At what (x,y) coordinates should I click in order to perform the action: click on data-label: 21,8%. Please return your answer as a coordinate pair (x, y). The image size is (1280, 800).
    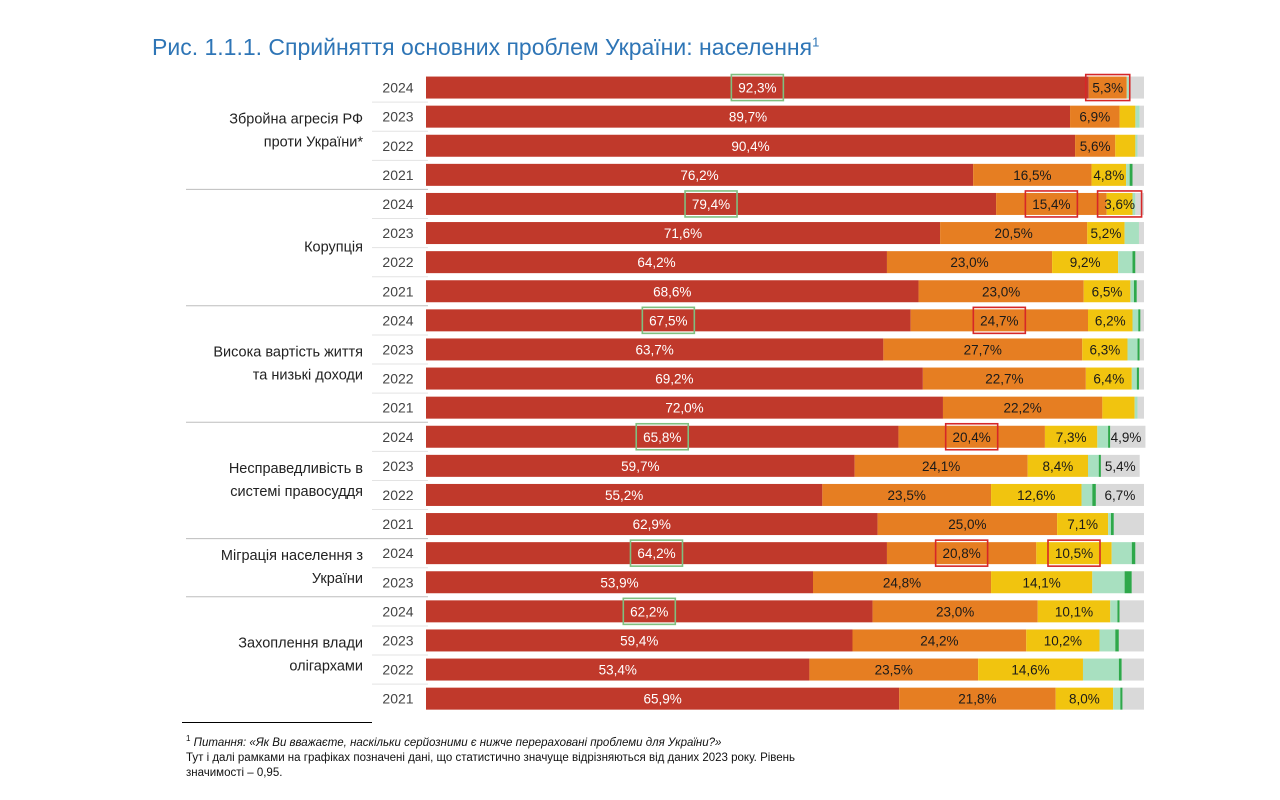
    Looking at the image, I should click on (977, 699).